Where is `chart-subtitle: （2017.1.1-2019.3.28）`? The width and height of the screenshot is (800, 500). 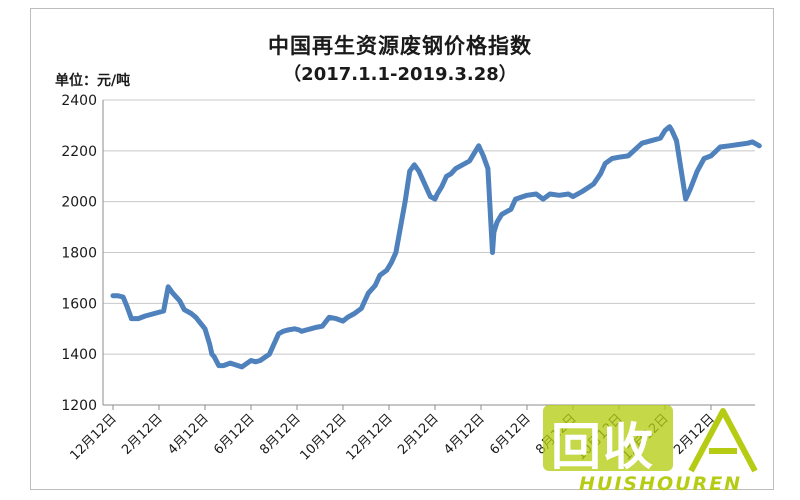 chart-subtitle: （2017.1.1-2019.3.28） is located at coordinates (400, 74).